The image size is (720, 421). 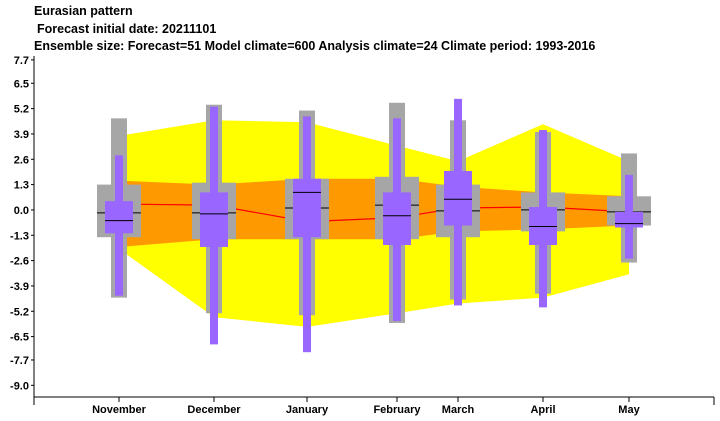 I want to click on chart-title: Eurasian pattern, so click(x=83, y=11).